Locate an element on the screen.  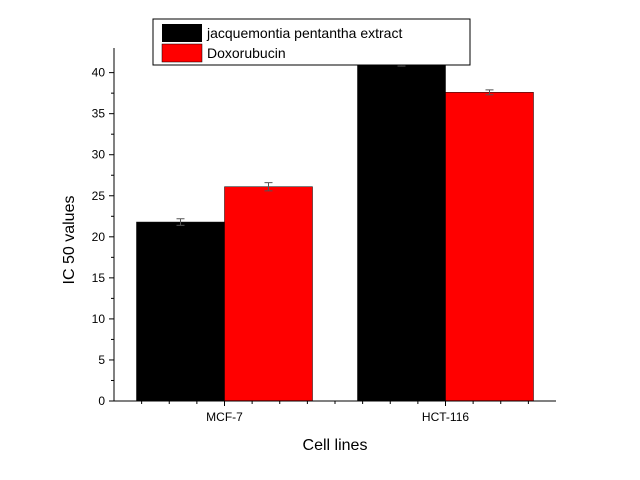
y-tick-label: 0 is located at coordinates (101, 401).